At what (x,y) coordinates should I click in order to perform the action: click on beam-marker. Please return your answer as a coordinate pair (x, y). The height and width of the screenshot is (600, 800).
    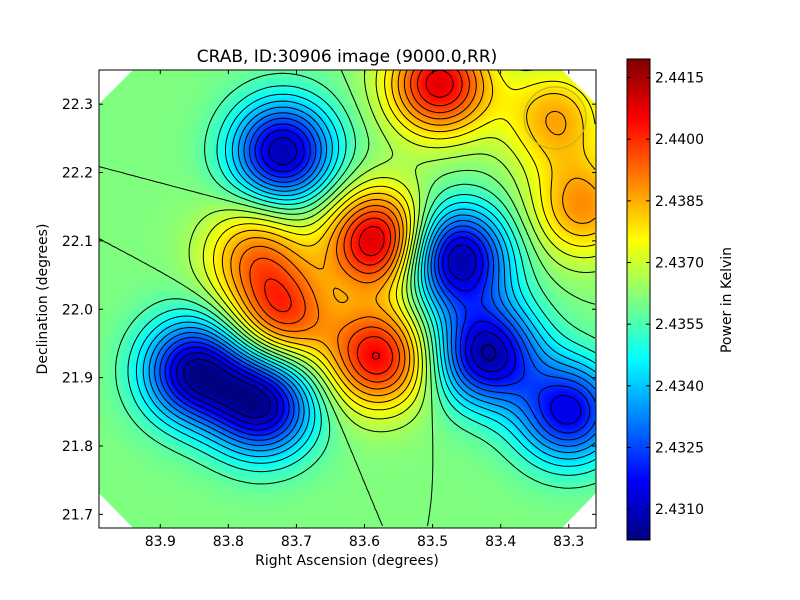
    Looking at the image, I should click on (555, 118).